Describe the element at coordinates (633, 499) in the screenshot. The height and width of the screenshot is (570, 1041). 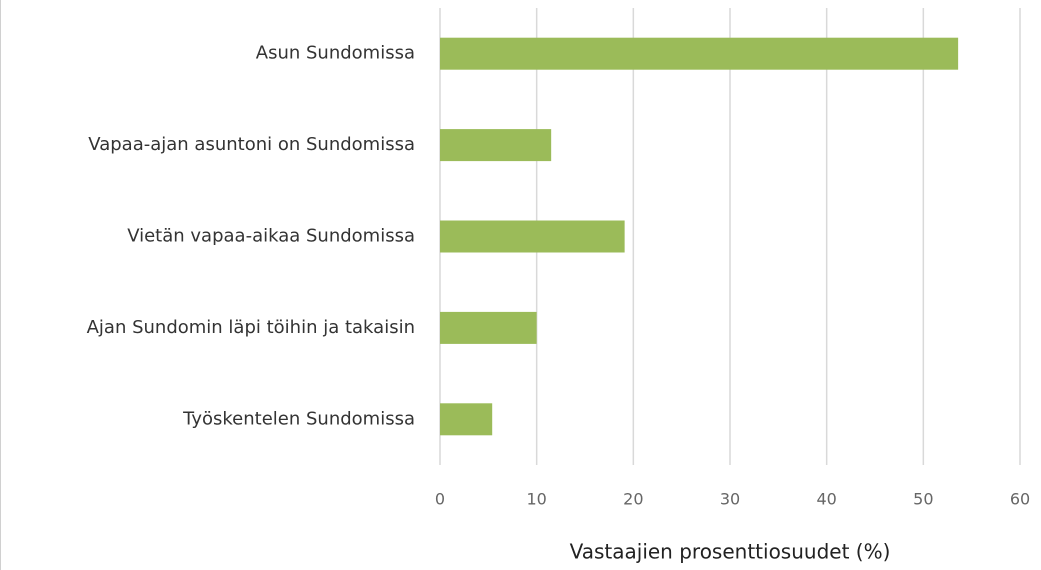
I see `x-tick-label: 20` at that location.